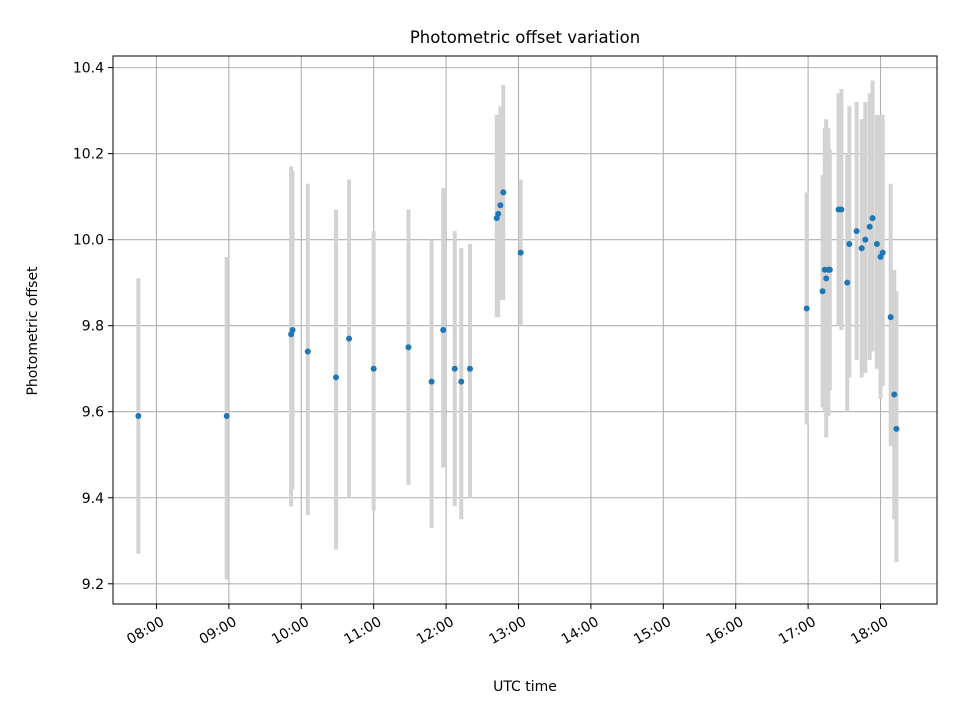  What do you see at coordinates (33, 331) in the screenshot?
I see `y-axis-label: Photometric offset` at bounding box center [33, 331].